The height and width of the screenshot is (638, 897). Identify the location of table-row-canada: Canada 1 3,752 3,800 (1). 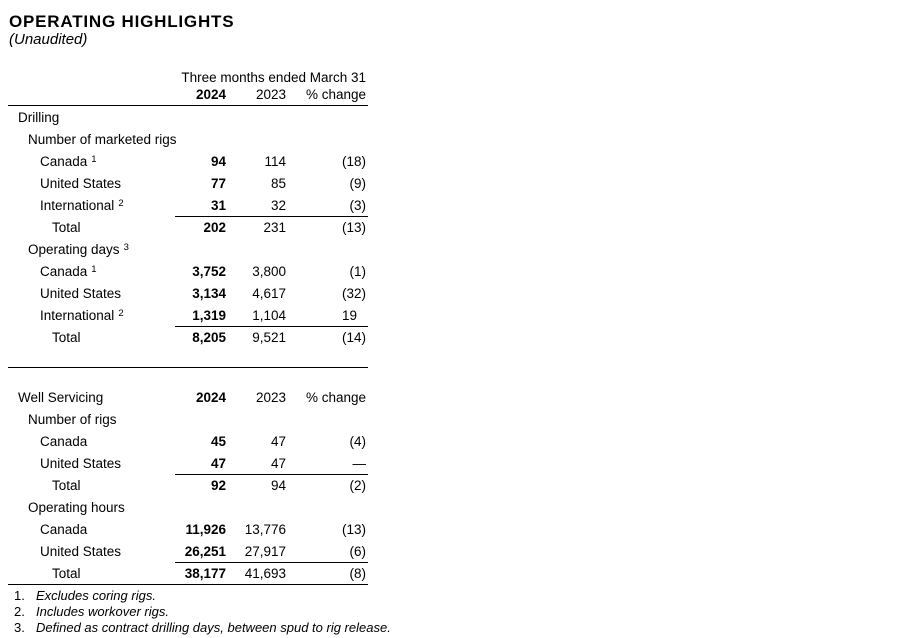
(188, 271).